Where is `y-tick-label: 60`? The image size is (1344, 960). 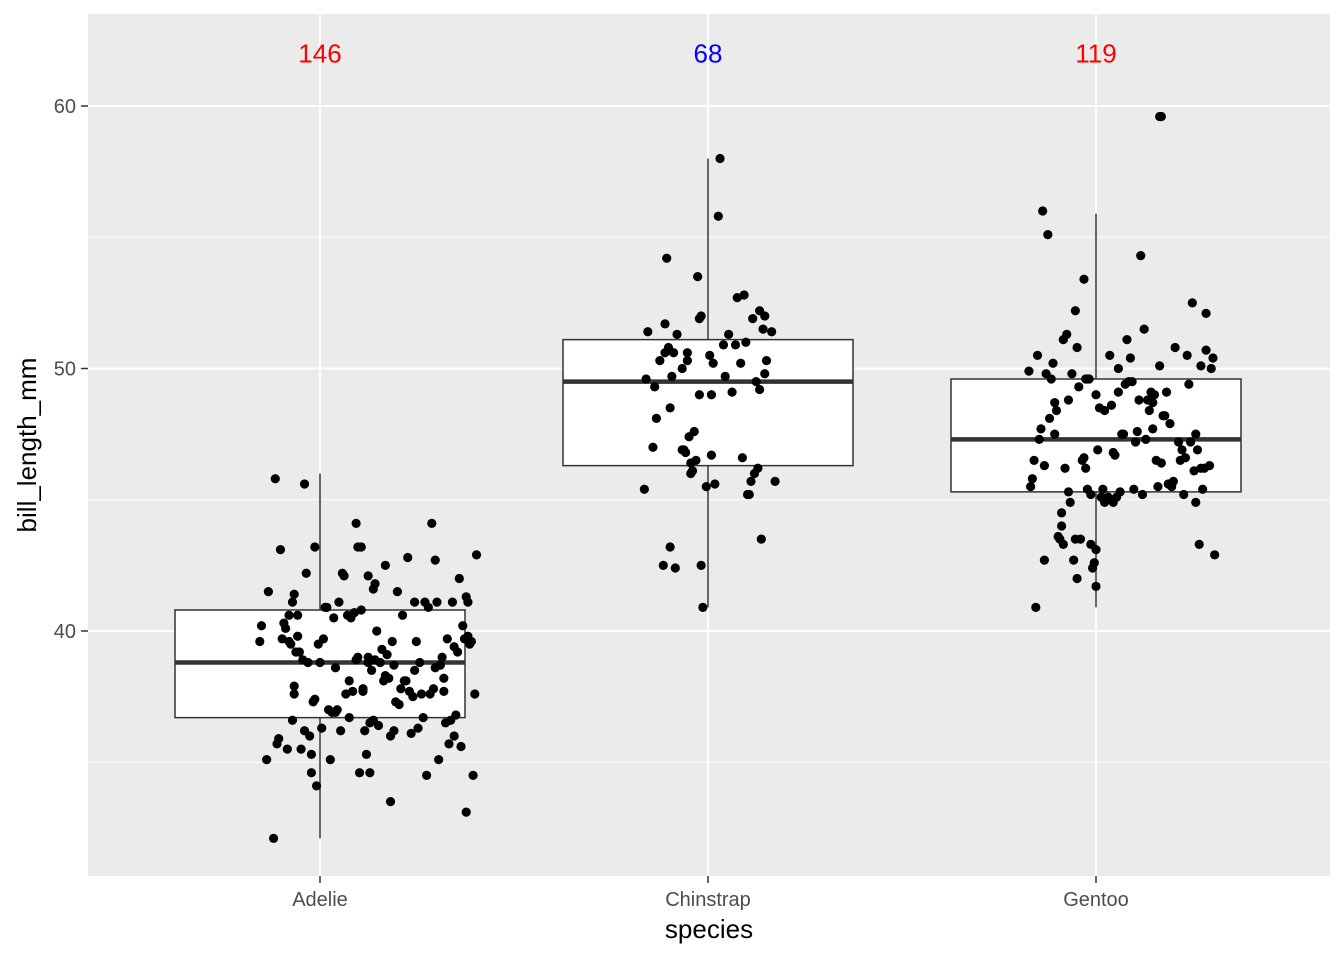
y-tick-label: 60 is located at coordinates (65, 107).